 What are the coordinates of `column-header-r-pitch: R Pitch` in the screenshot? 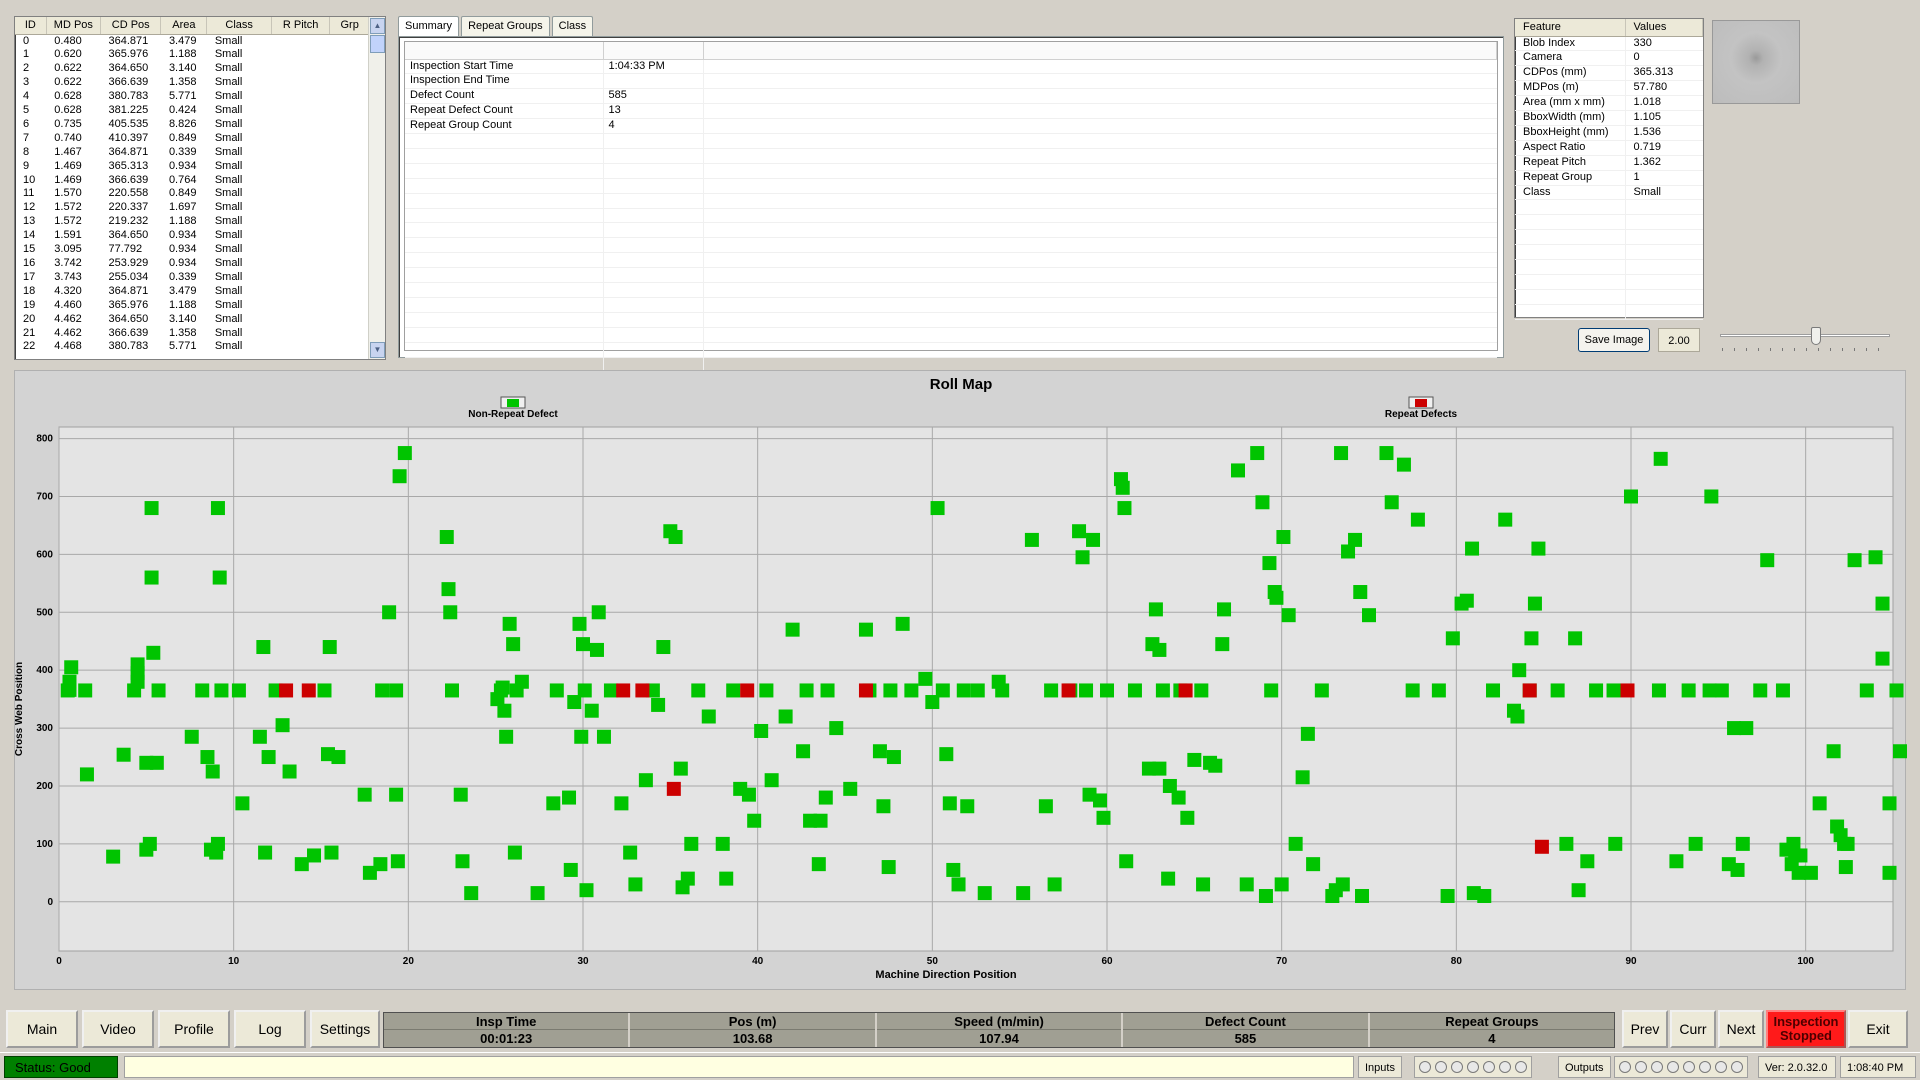 It's located at (301, 26).